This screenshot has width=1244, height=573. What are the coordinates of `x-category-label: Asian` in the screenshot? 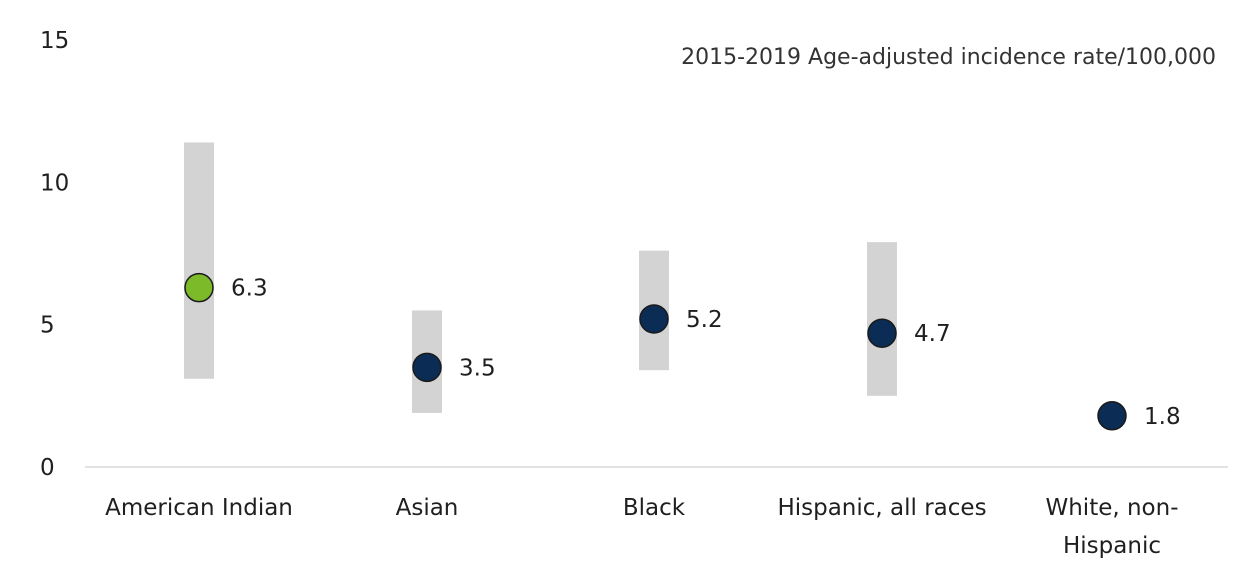 It's located at (427, 508).